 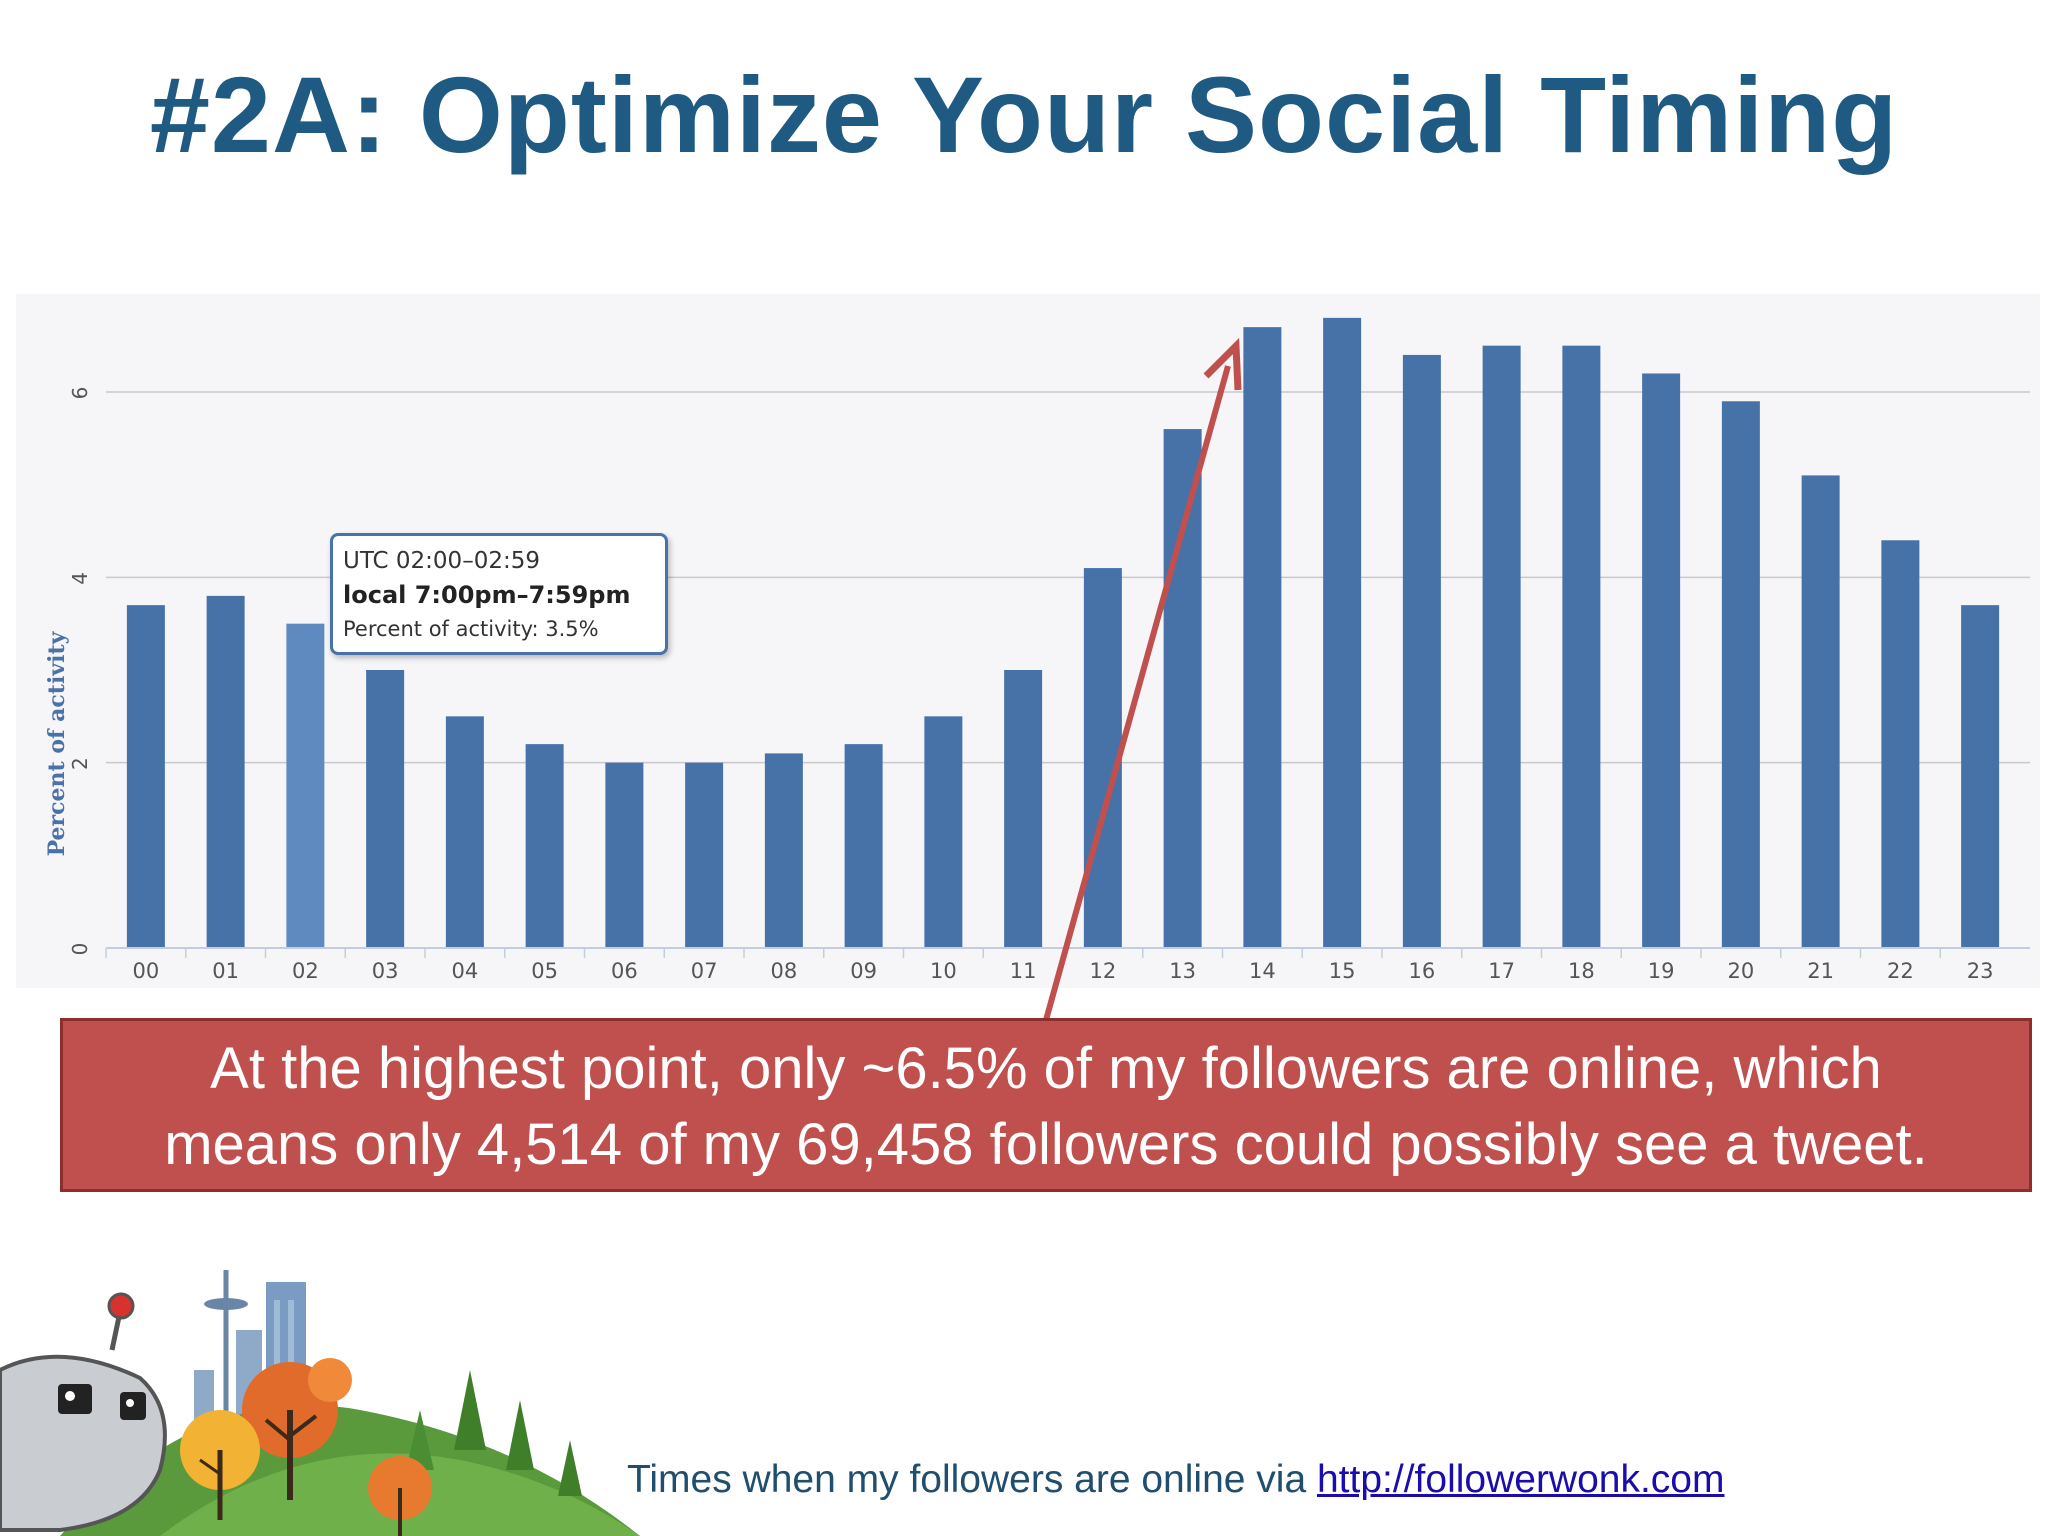 What do you see at coordinates (1741, 971) in the screenshot?
I see `x-tick-label: 20` at bounding box center [1741, 971].